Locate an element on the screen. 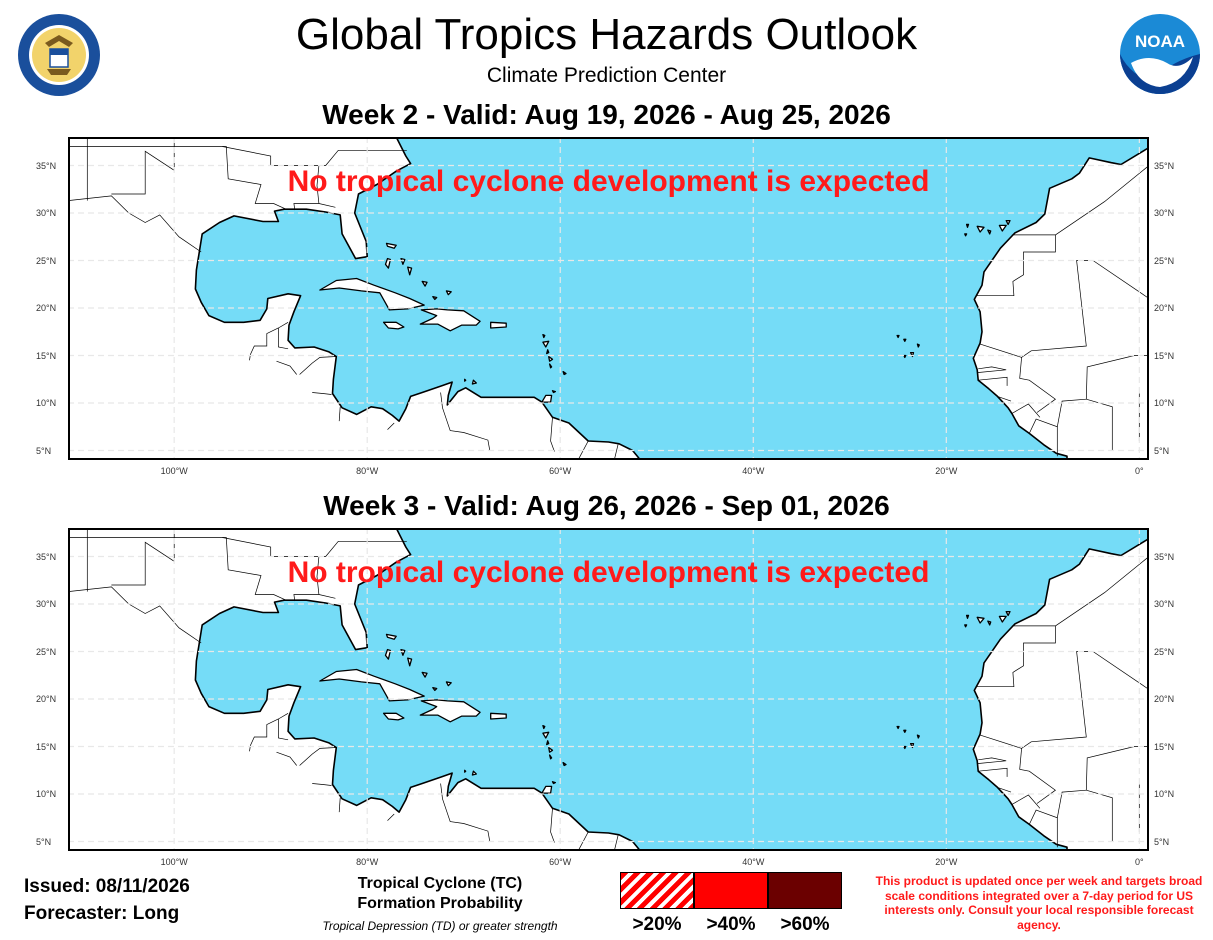  week2-lat-label-right: 10°N is located at coordinates (1164, 403).